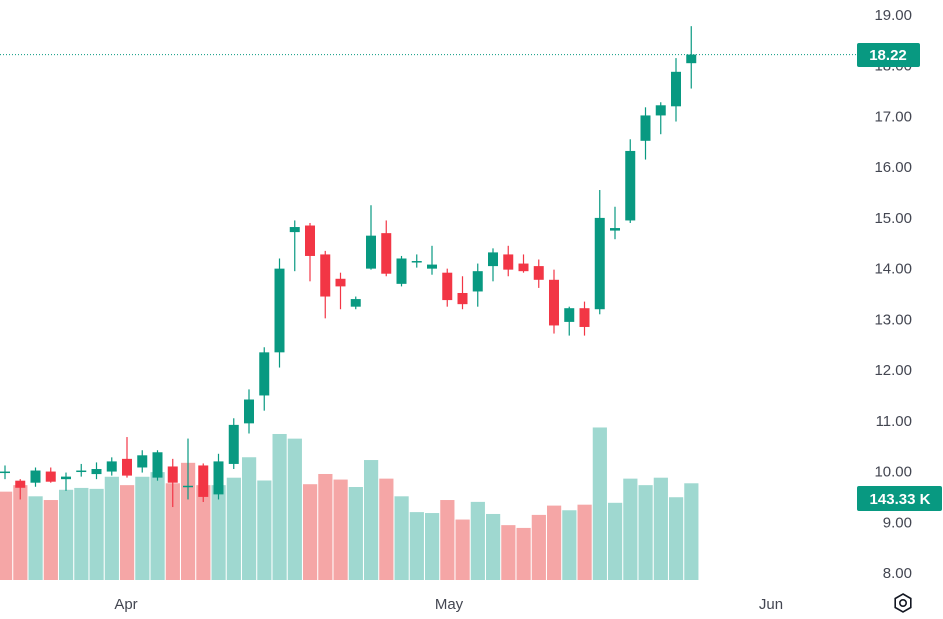  Describe the element at coordinates (893, 15) in the screenshot. I see `price-tick-label: 19.00` at that location.